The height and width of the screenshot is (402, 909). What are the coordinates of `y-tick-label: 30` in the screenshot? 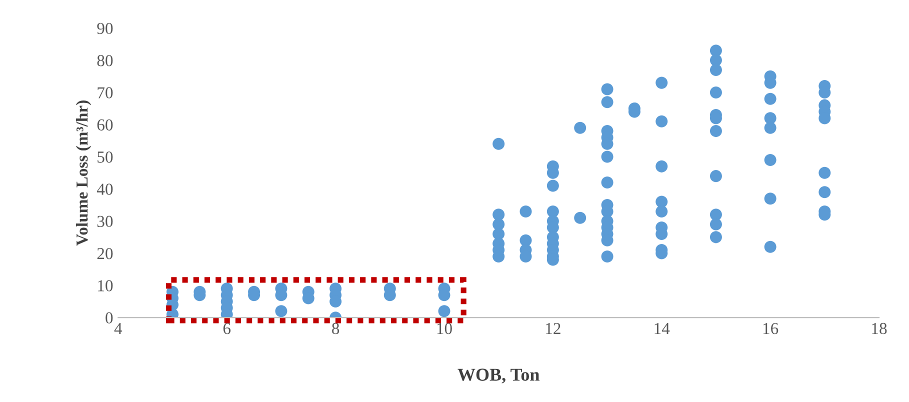 It's located at (105, 222).